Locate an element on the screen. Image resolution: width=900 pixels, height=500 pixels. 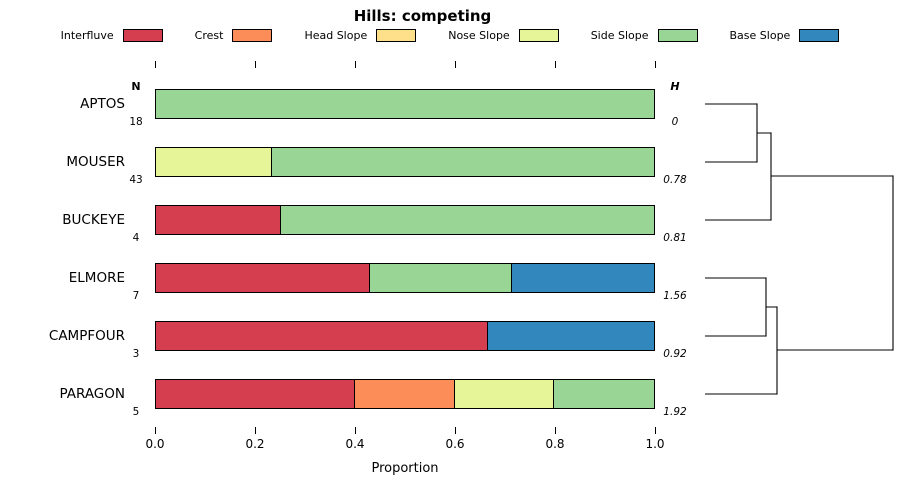
chart-title: Hills: competing is located at coordinates (422, 16).